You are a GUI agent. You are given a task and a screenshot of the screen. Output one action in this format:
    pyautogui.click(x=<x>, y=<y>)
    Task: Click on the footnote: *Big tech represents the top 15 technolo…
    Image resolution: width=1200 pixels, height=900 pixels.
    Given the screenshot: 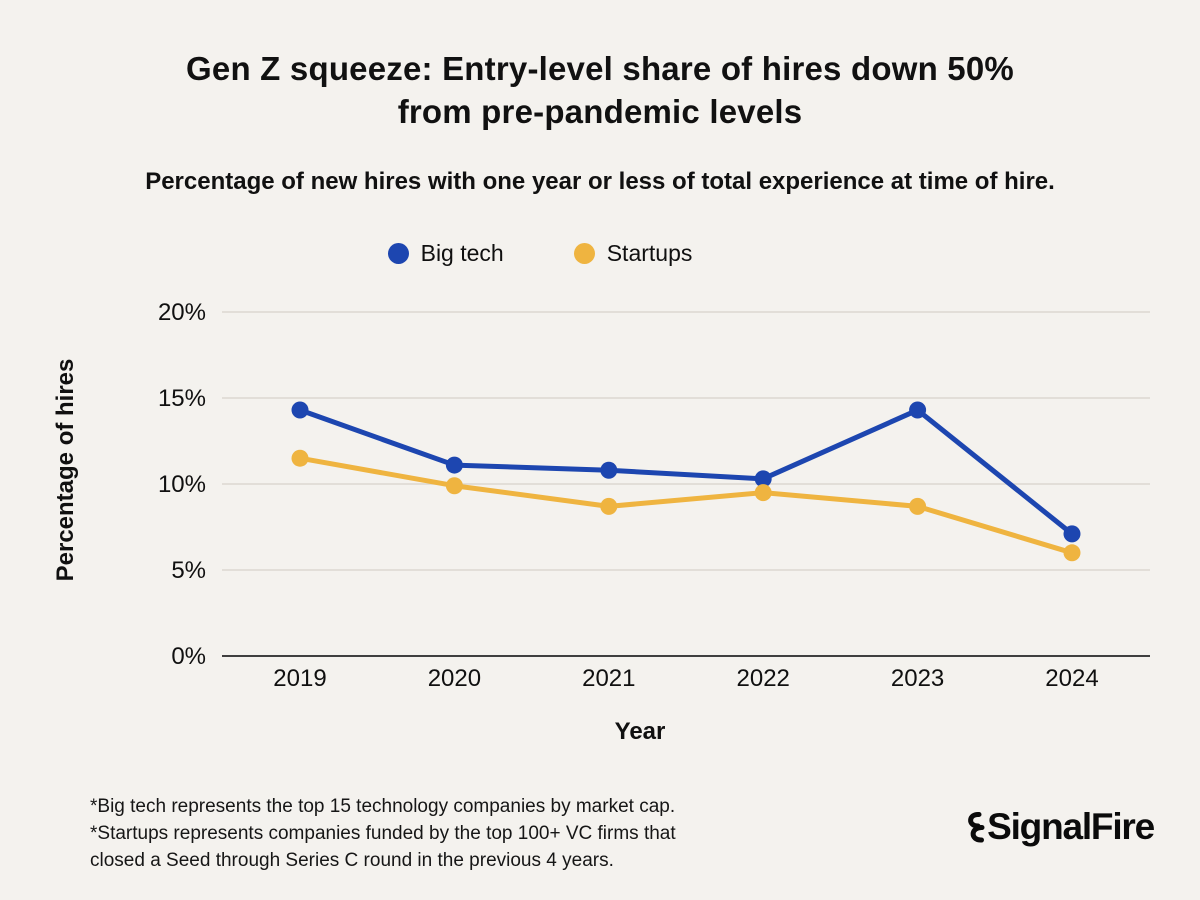 What is the action you would take?
    pyautogui.click(x=383, y=834)
    